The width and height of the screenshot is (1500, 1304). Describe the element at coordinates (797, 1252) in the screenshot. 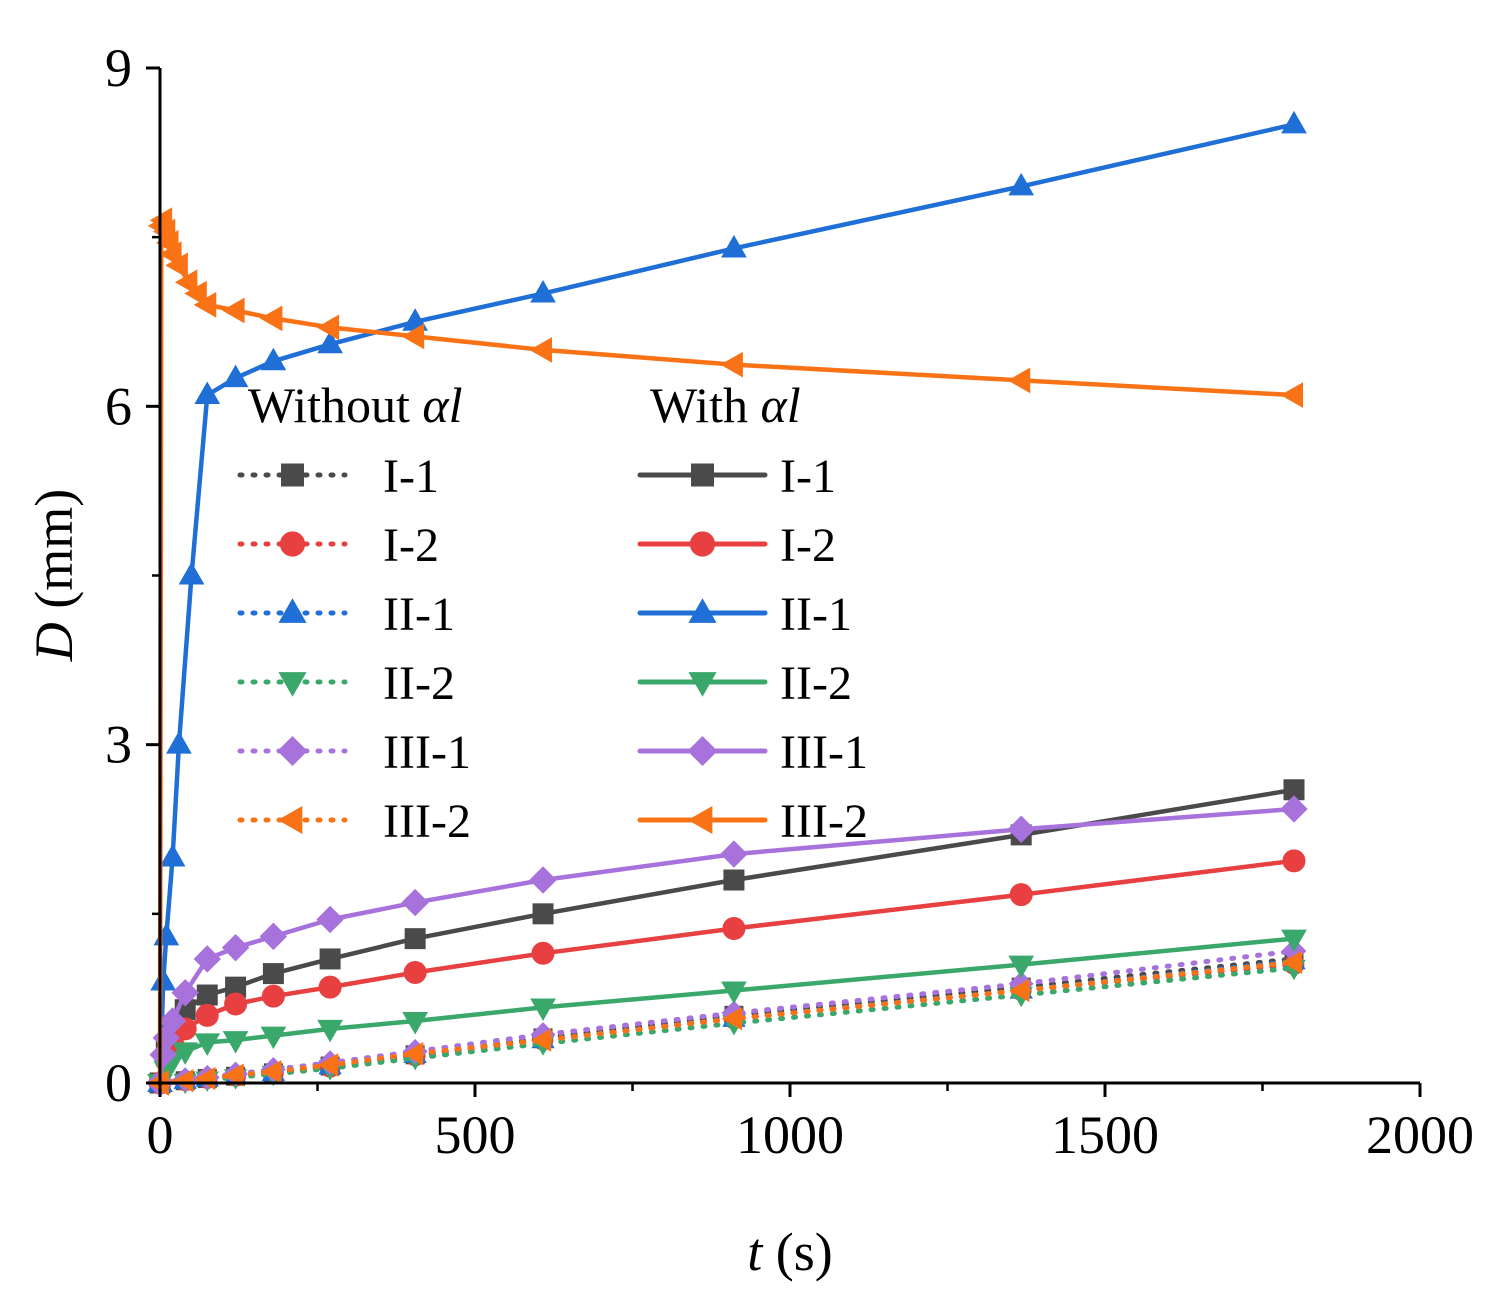

I see `x-axis-unit: (s)` at that location.